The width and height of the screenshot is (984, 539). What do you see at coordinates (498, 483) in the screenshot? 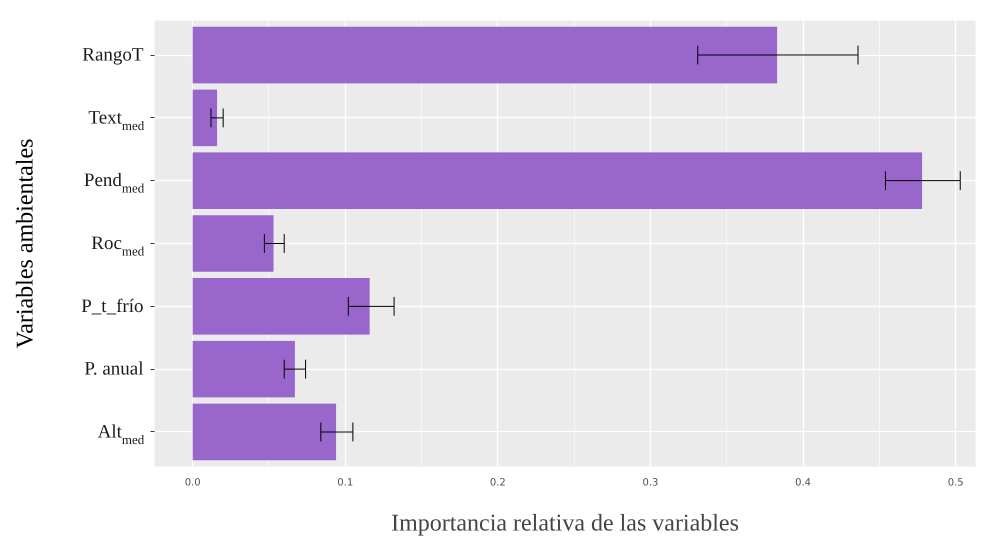
I see `x-tick-label: 0.2` at bounding box center [498, 483].